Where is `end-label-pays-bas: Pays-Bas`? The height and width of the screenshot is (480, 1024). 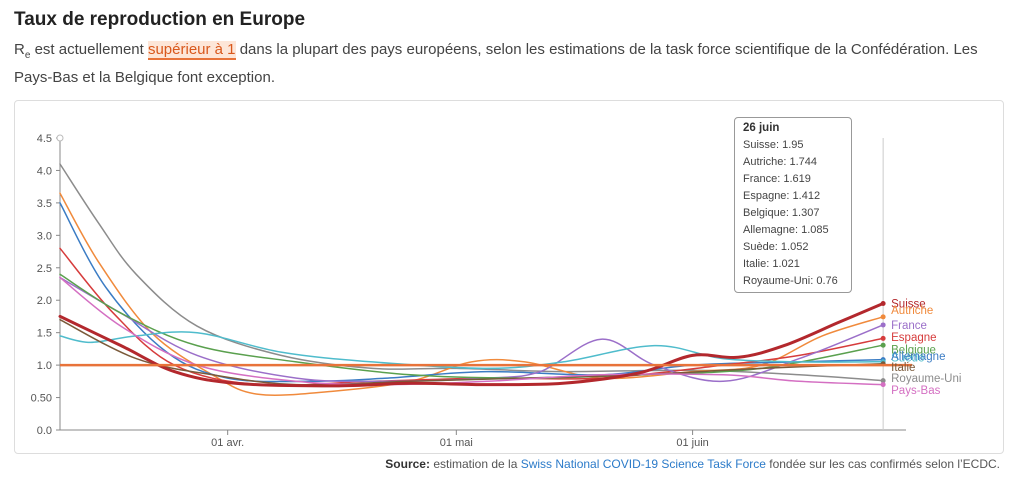 end-label-pays-bas: Pays-Bas is located at coordinates (915, 391).